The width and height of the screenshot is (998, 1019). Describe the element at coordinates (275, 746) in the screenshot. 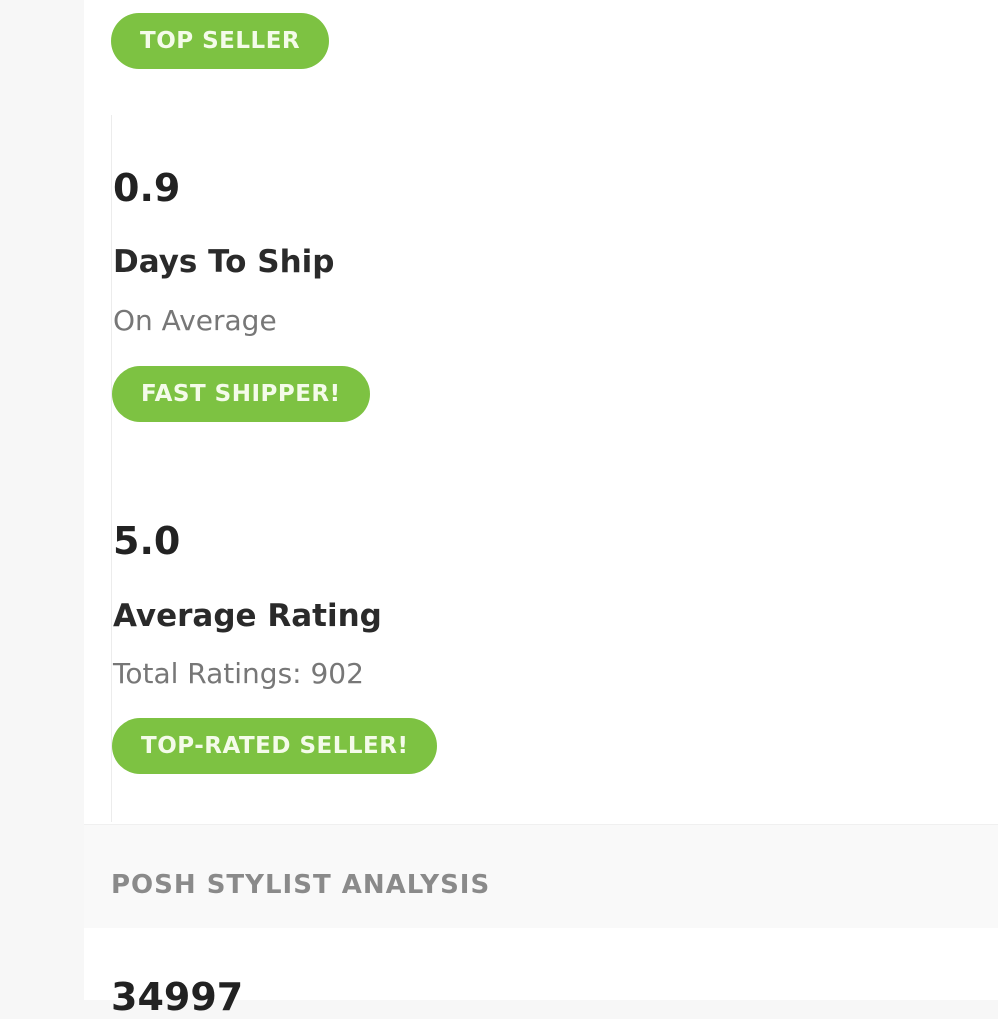

I see `top-rated-seller-badge: TOP-RATED SELLER!` at that location.